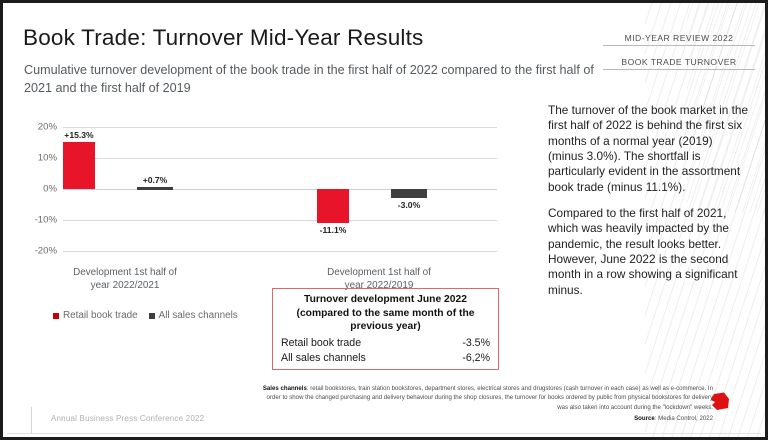 The image size is (768, 440). Describe the element at coordinates (720, 401) in the screenshot. I see `company-logo-icon` at that location.